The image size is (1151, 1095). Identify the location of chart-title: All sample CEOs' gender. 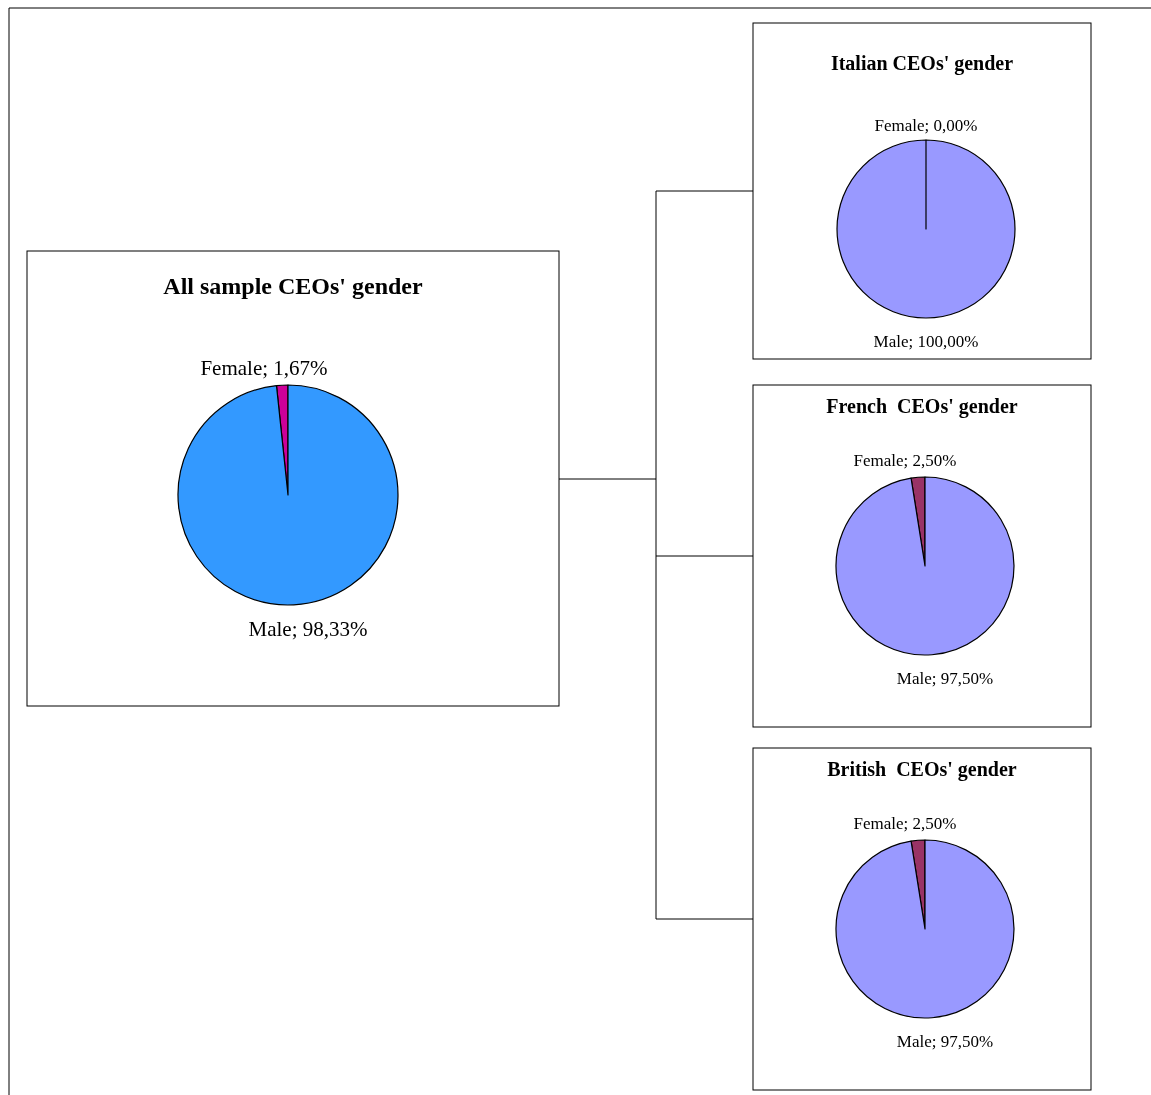
(293, 286).